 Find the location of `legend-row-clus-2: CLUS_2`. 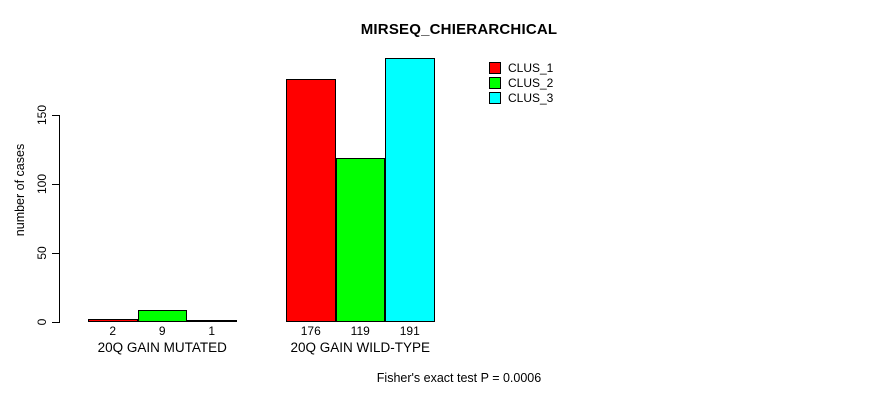

legend-row-clus-2: CLUS_2 is located at coordinates (521, 83).